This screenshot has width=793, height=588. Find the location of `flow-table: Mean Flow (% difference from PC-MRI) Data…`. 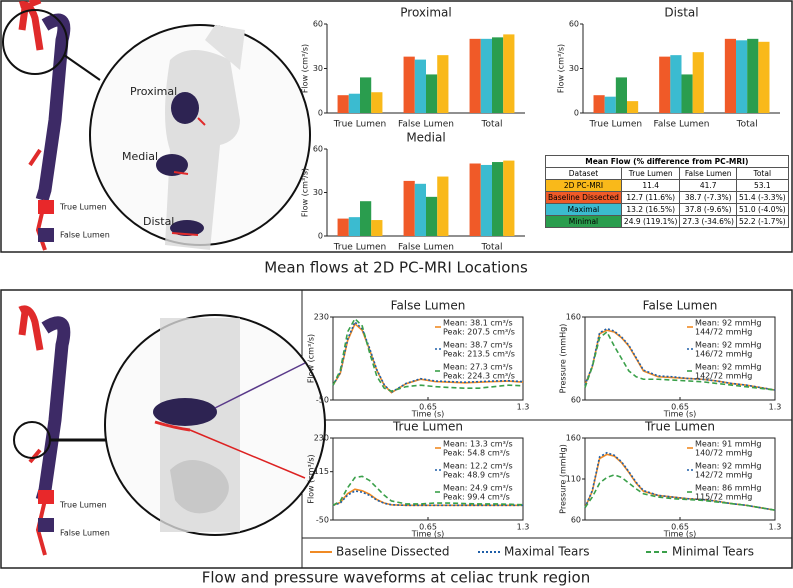

flow-table: Mean Flow (% difference from PC-MRI) Data… is located at coordinates (667, 191).